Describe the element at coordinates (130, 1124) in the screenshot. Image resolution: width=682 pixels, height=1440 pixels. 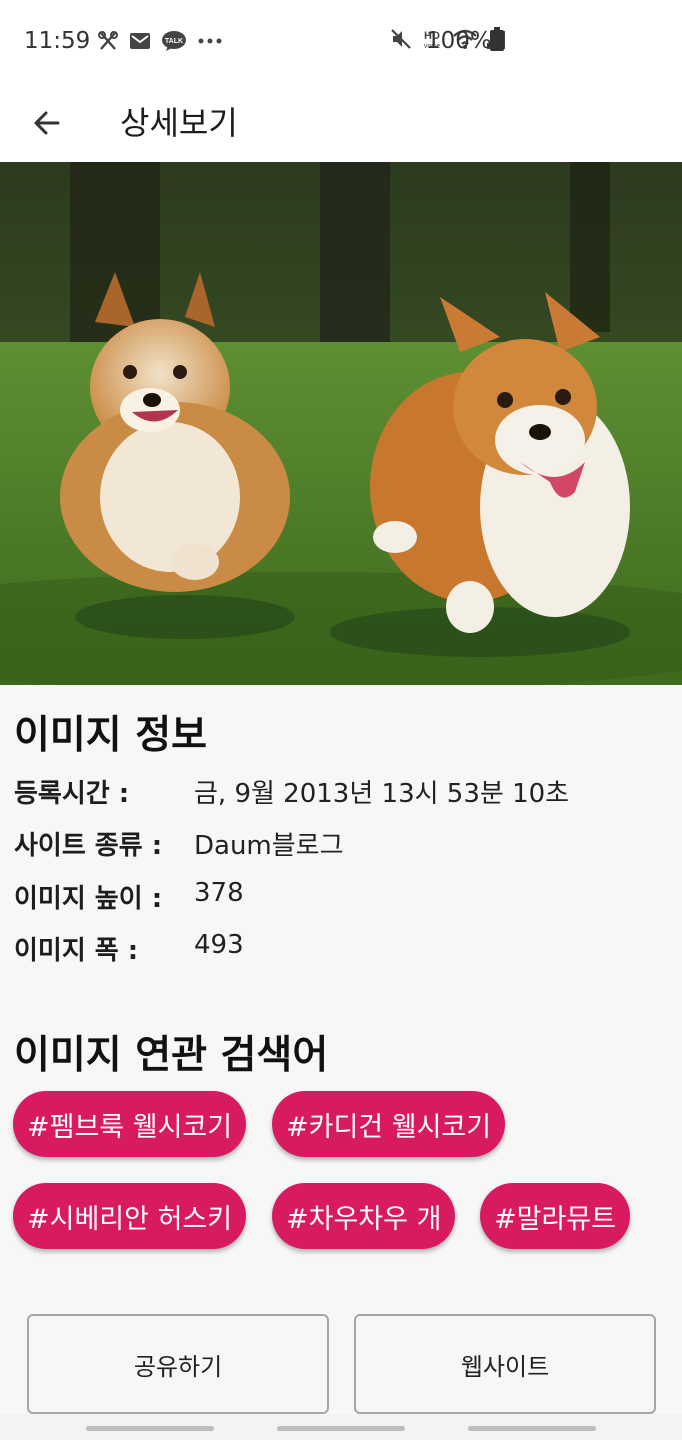
I see `keyword-chip: #펨브룩 웰시코기` at that location.